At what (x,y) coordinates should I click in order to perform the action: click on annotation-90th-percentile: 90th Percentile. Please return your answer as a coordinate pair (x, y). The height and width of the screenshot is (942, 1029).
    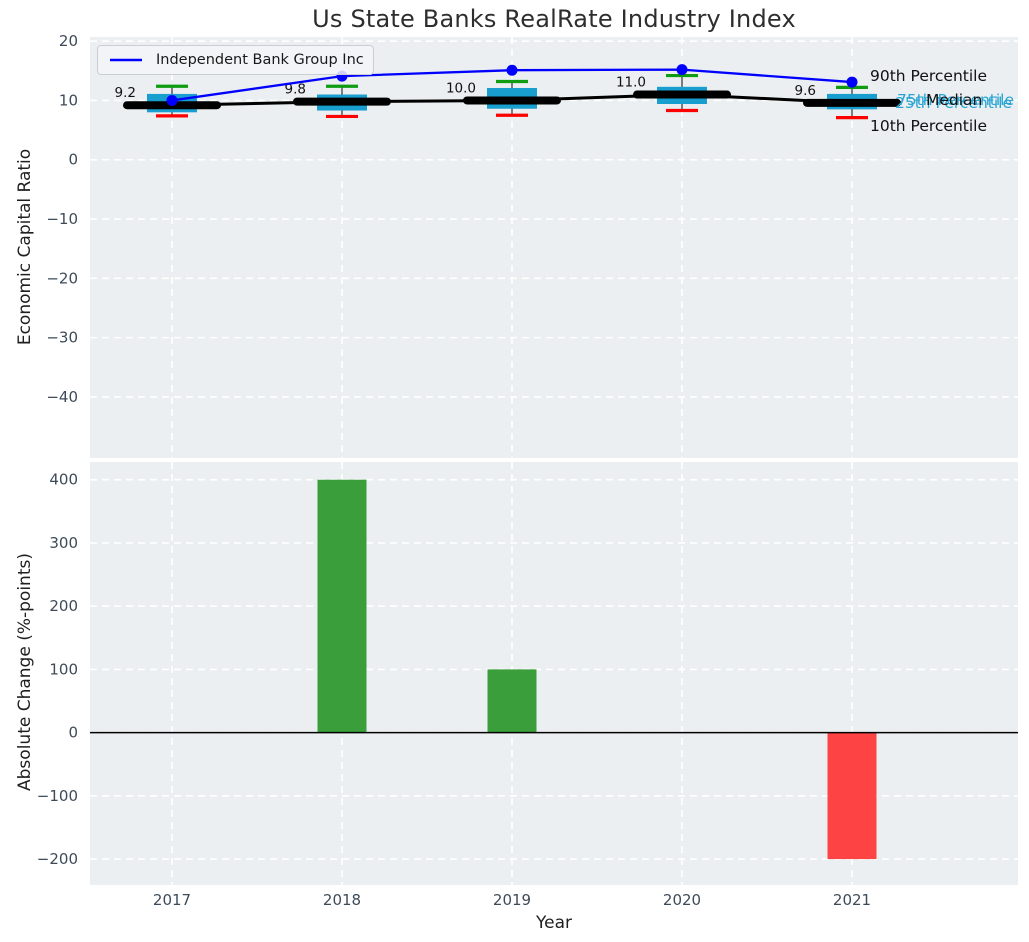
    Looking at the image, I should click on (929, 76).